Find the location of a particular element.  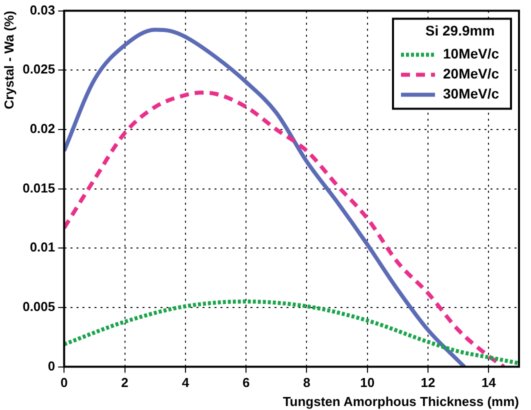

x-axis-title: Tungsten Amorphous Thickness (mm) is located at coordinates (400, 401).